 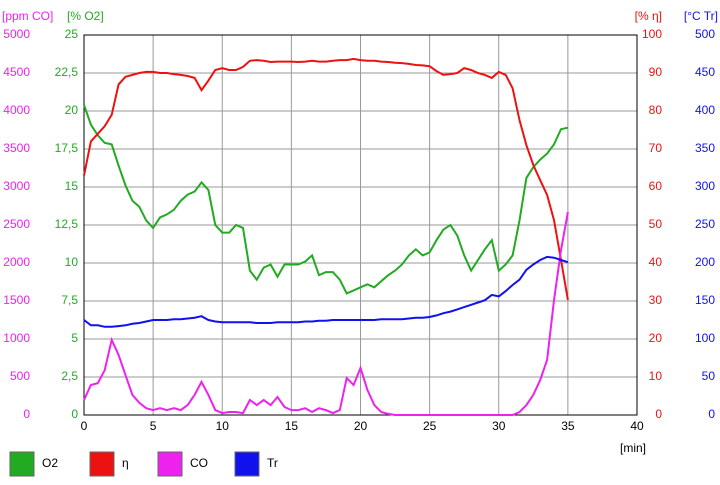 I want to click on y-tick-label: 2500, so click(x=16, y=224).